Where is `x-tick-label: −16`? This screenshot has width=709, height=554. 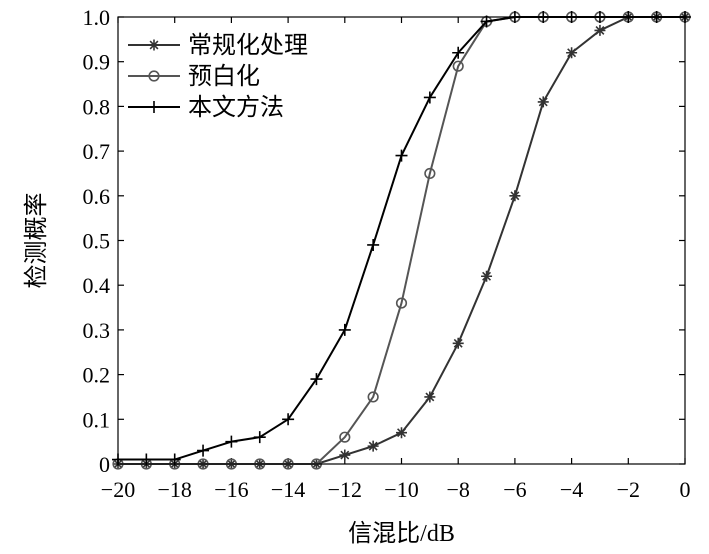
x-tick-label: −16 is located at coordinates (231, 489).